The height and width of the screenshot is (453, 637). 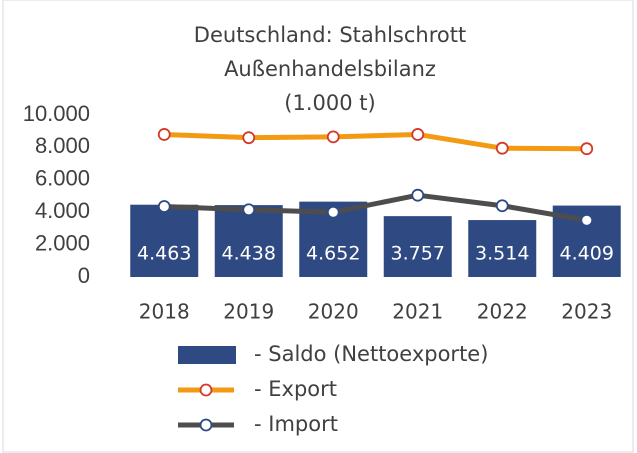 What do you see at coordinates (62, 145) in the screenshot?
I see `y-tick-label: 8.000` at bounding box center [62, 145].